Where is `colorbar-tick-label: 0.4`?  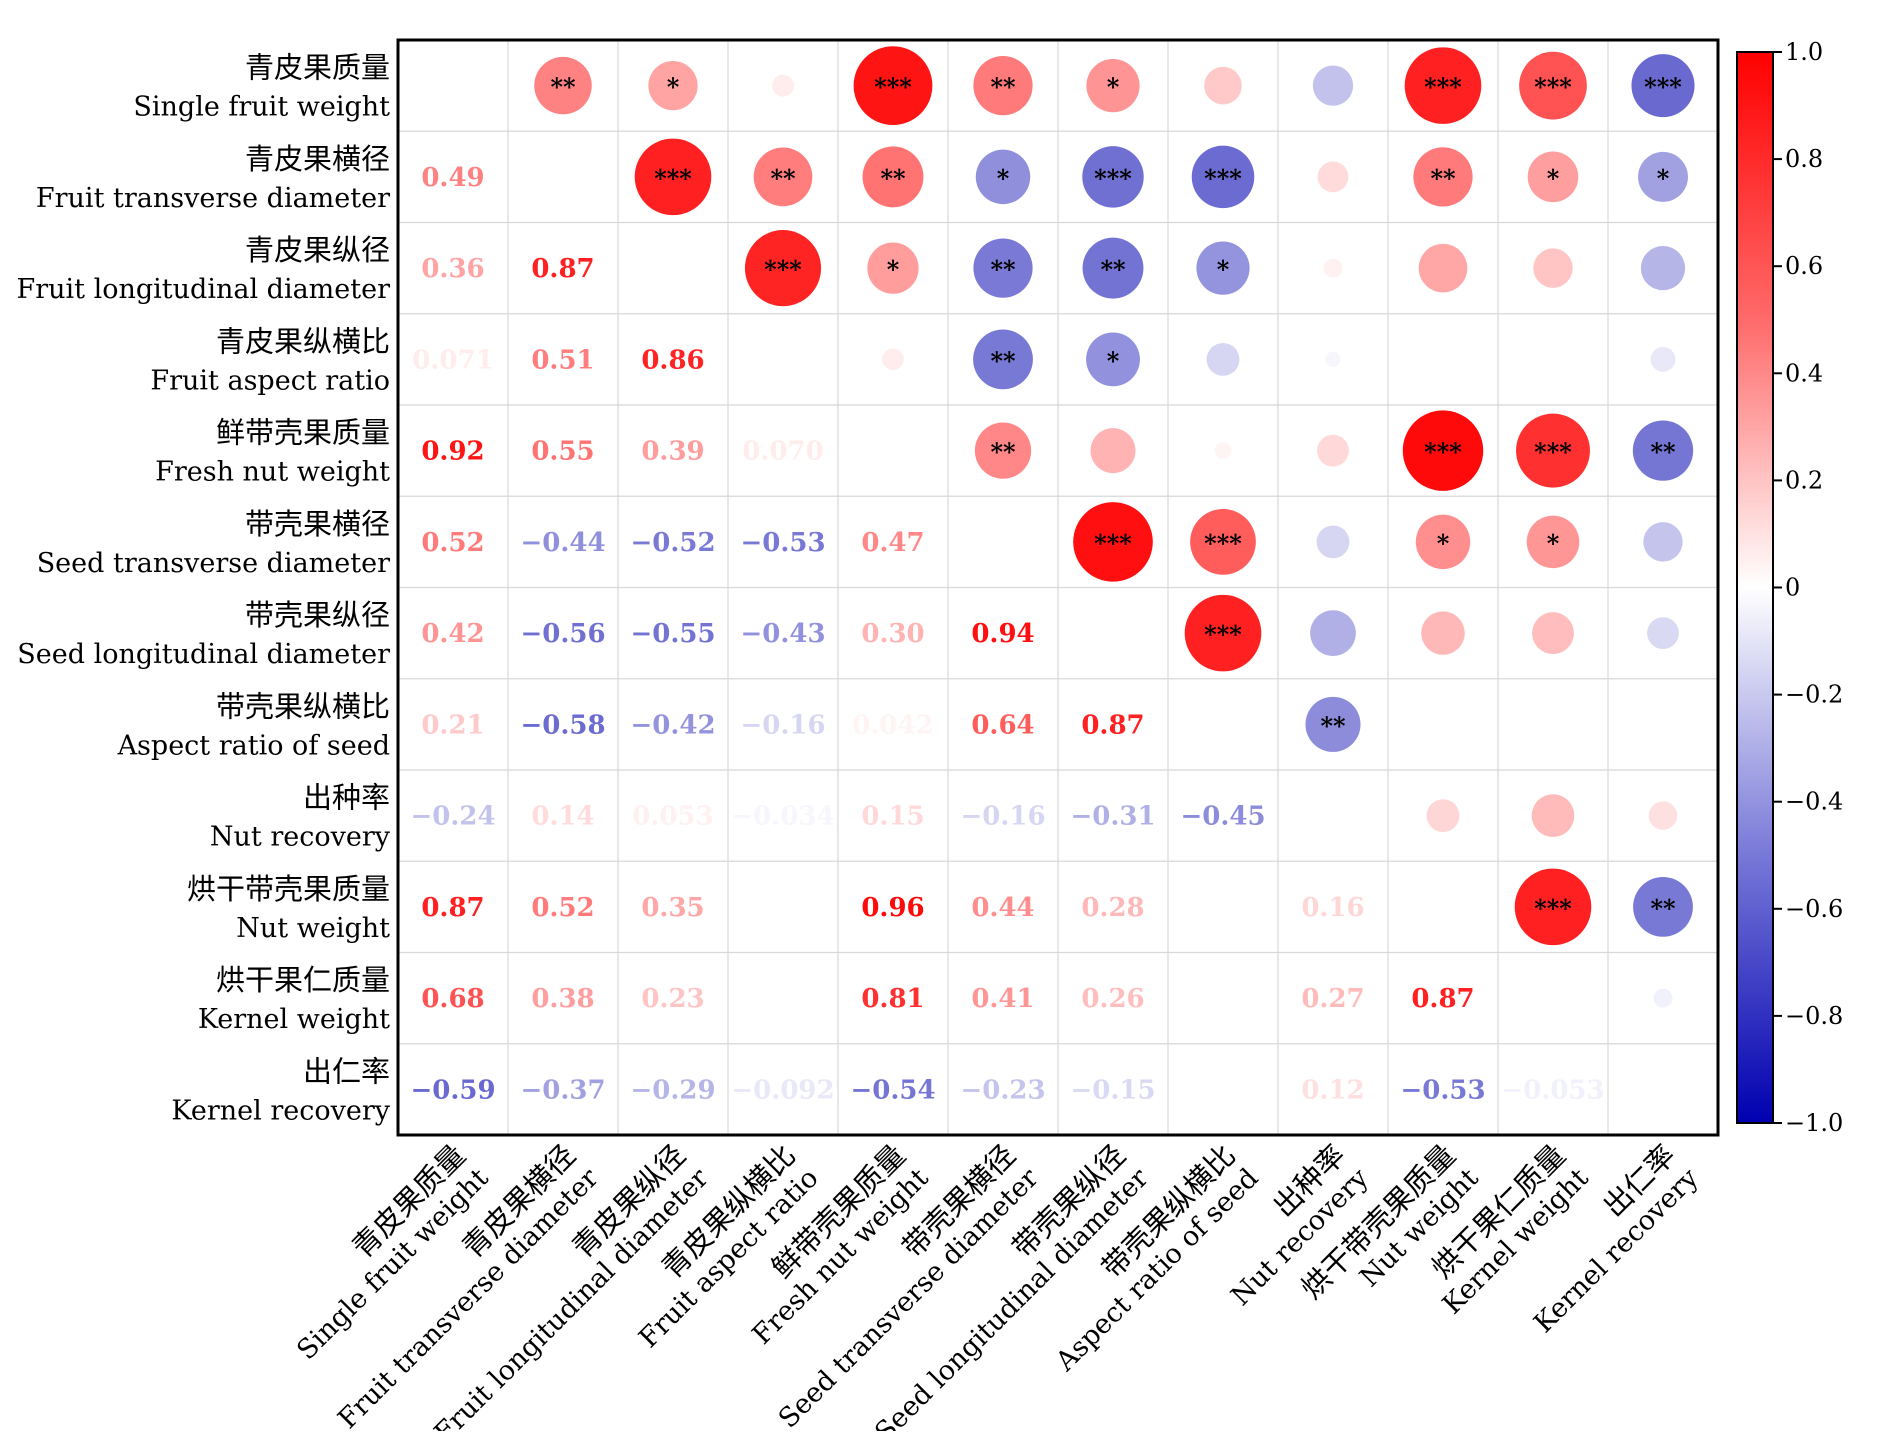 colorbar-tick-label: 0.4 is located at coordinates (1804, 373).